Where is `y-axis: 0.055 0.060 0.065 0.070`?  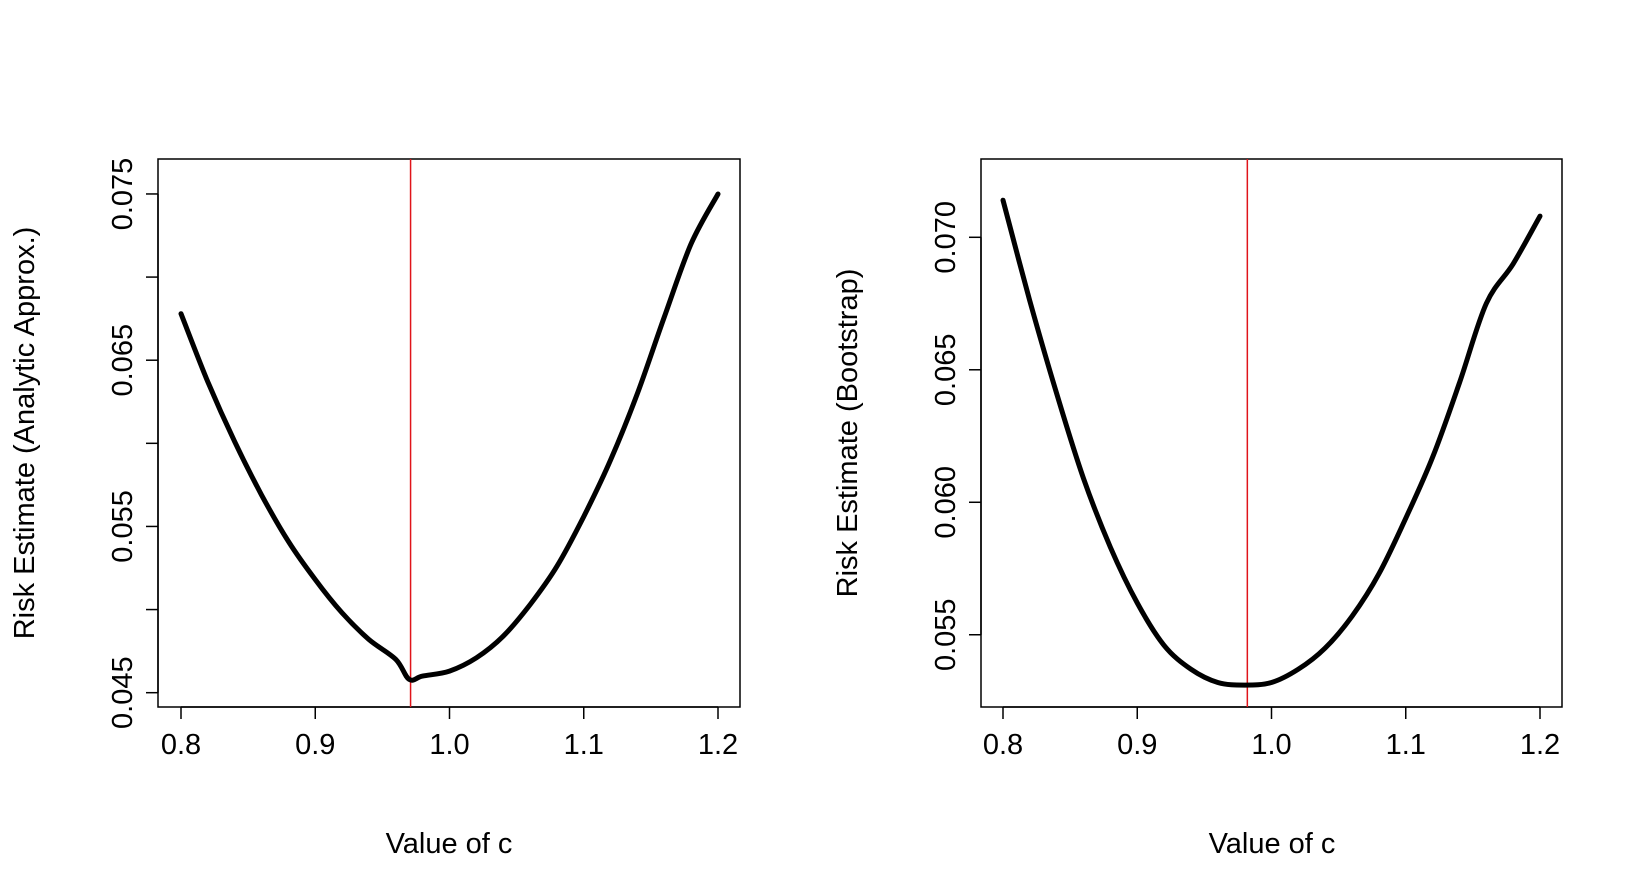 y-axis: 0.055 0.060 0.065 0.070 is located at coordinates (956, 436).